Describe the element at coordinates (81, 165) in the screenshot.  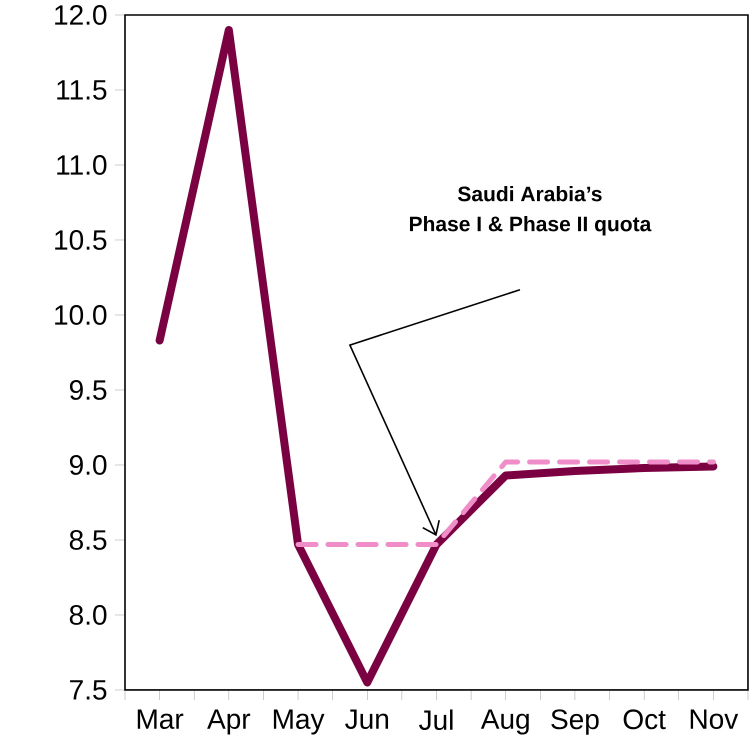
I see `y-tick-label: 11.0` at that location.